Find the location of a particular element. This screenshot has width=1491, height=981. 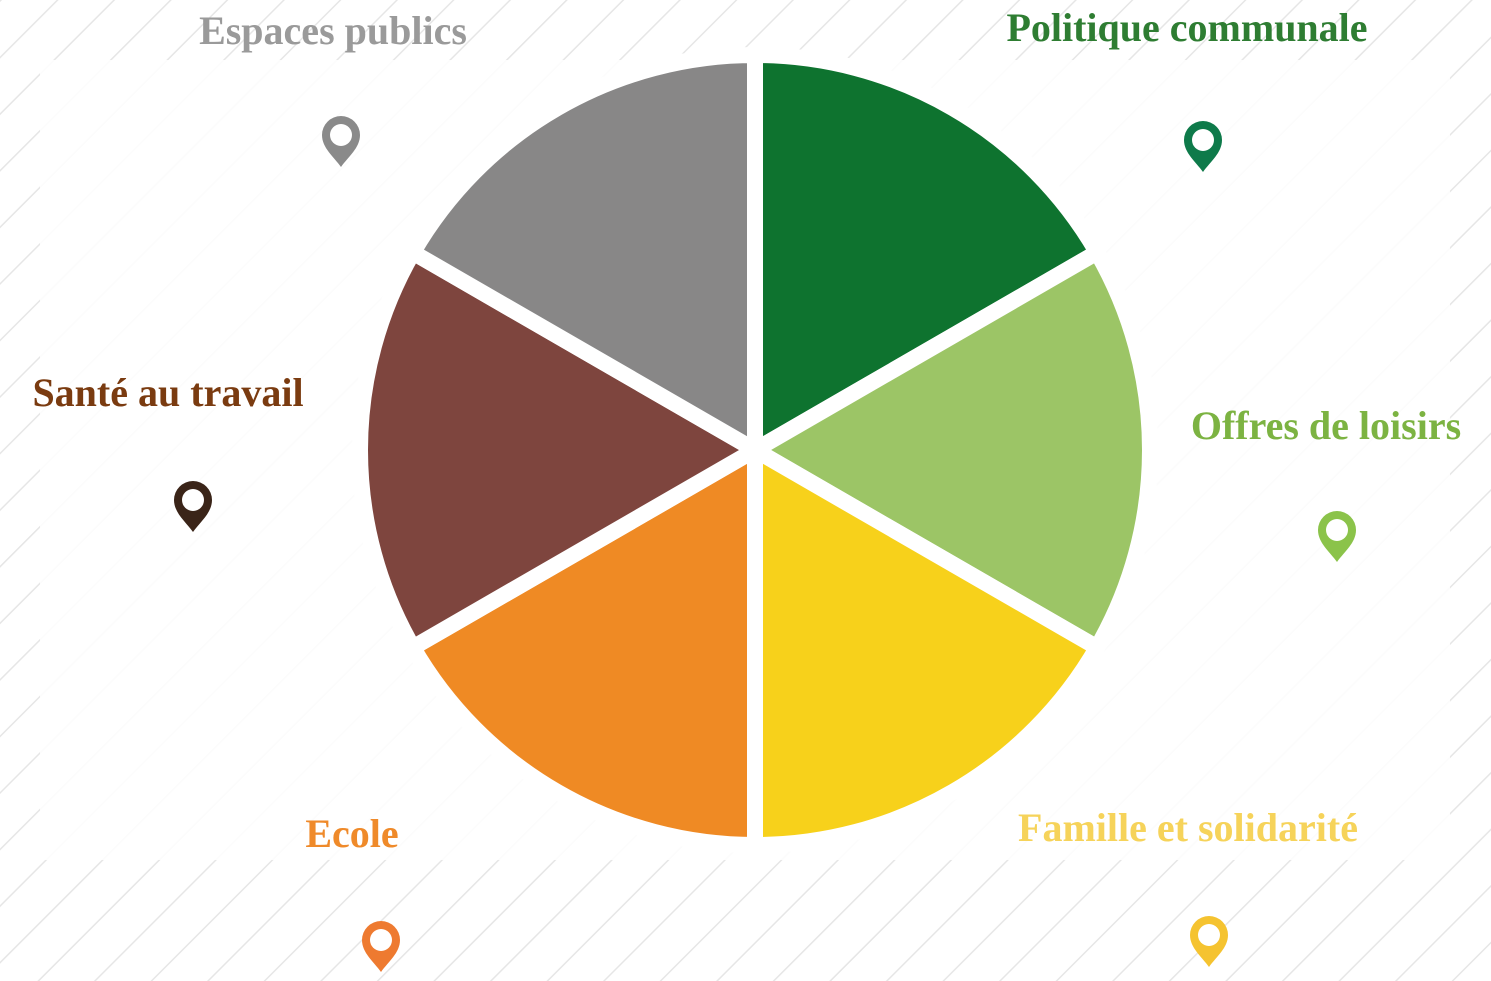

sector-label: Famille et solidarité is located at coordinates (1188, 827).